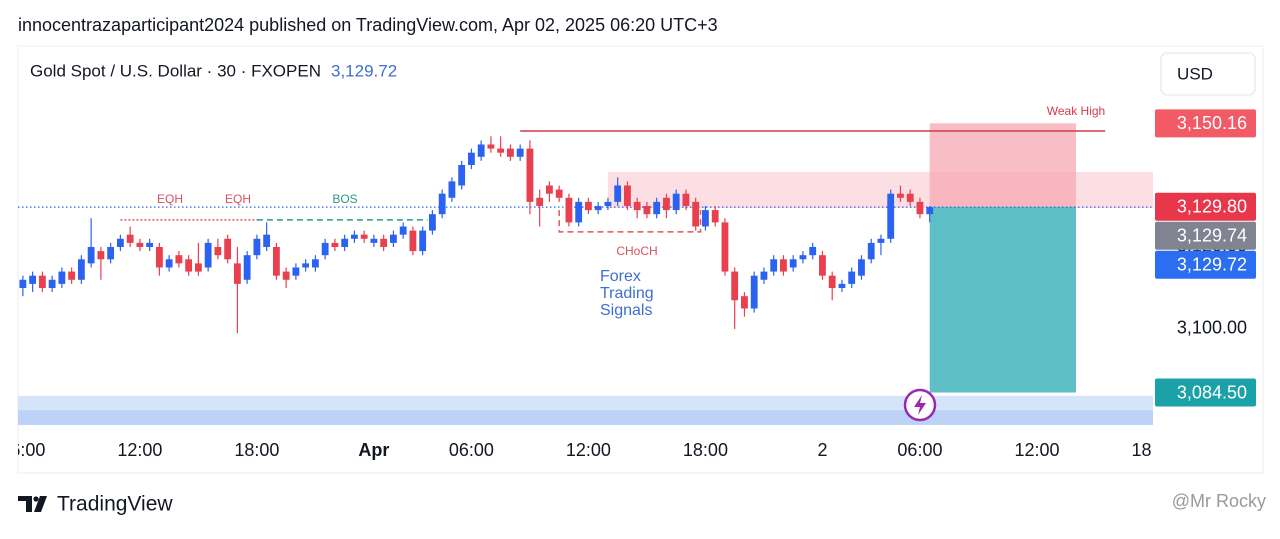  I want to click on stop-zone, so click(1002, 165).